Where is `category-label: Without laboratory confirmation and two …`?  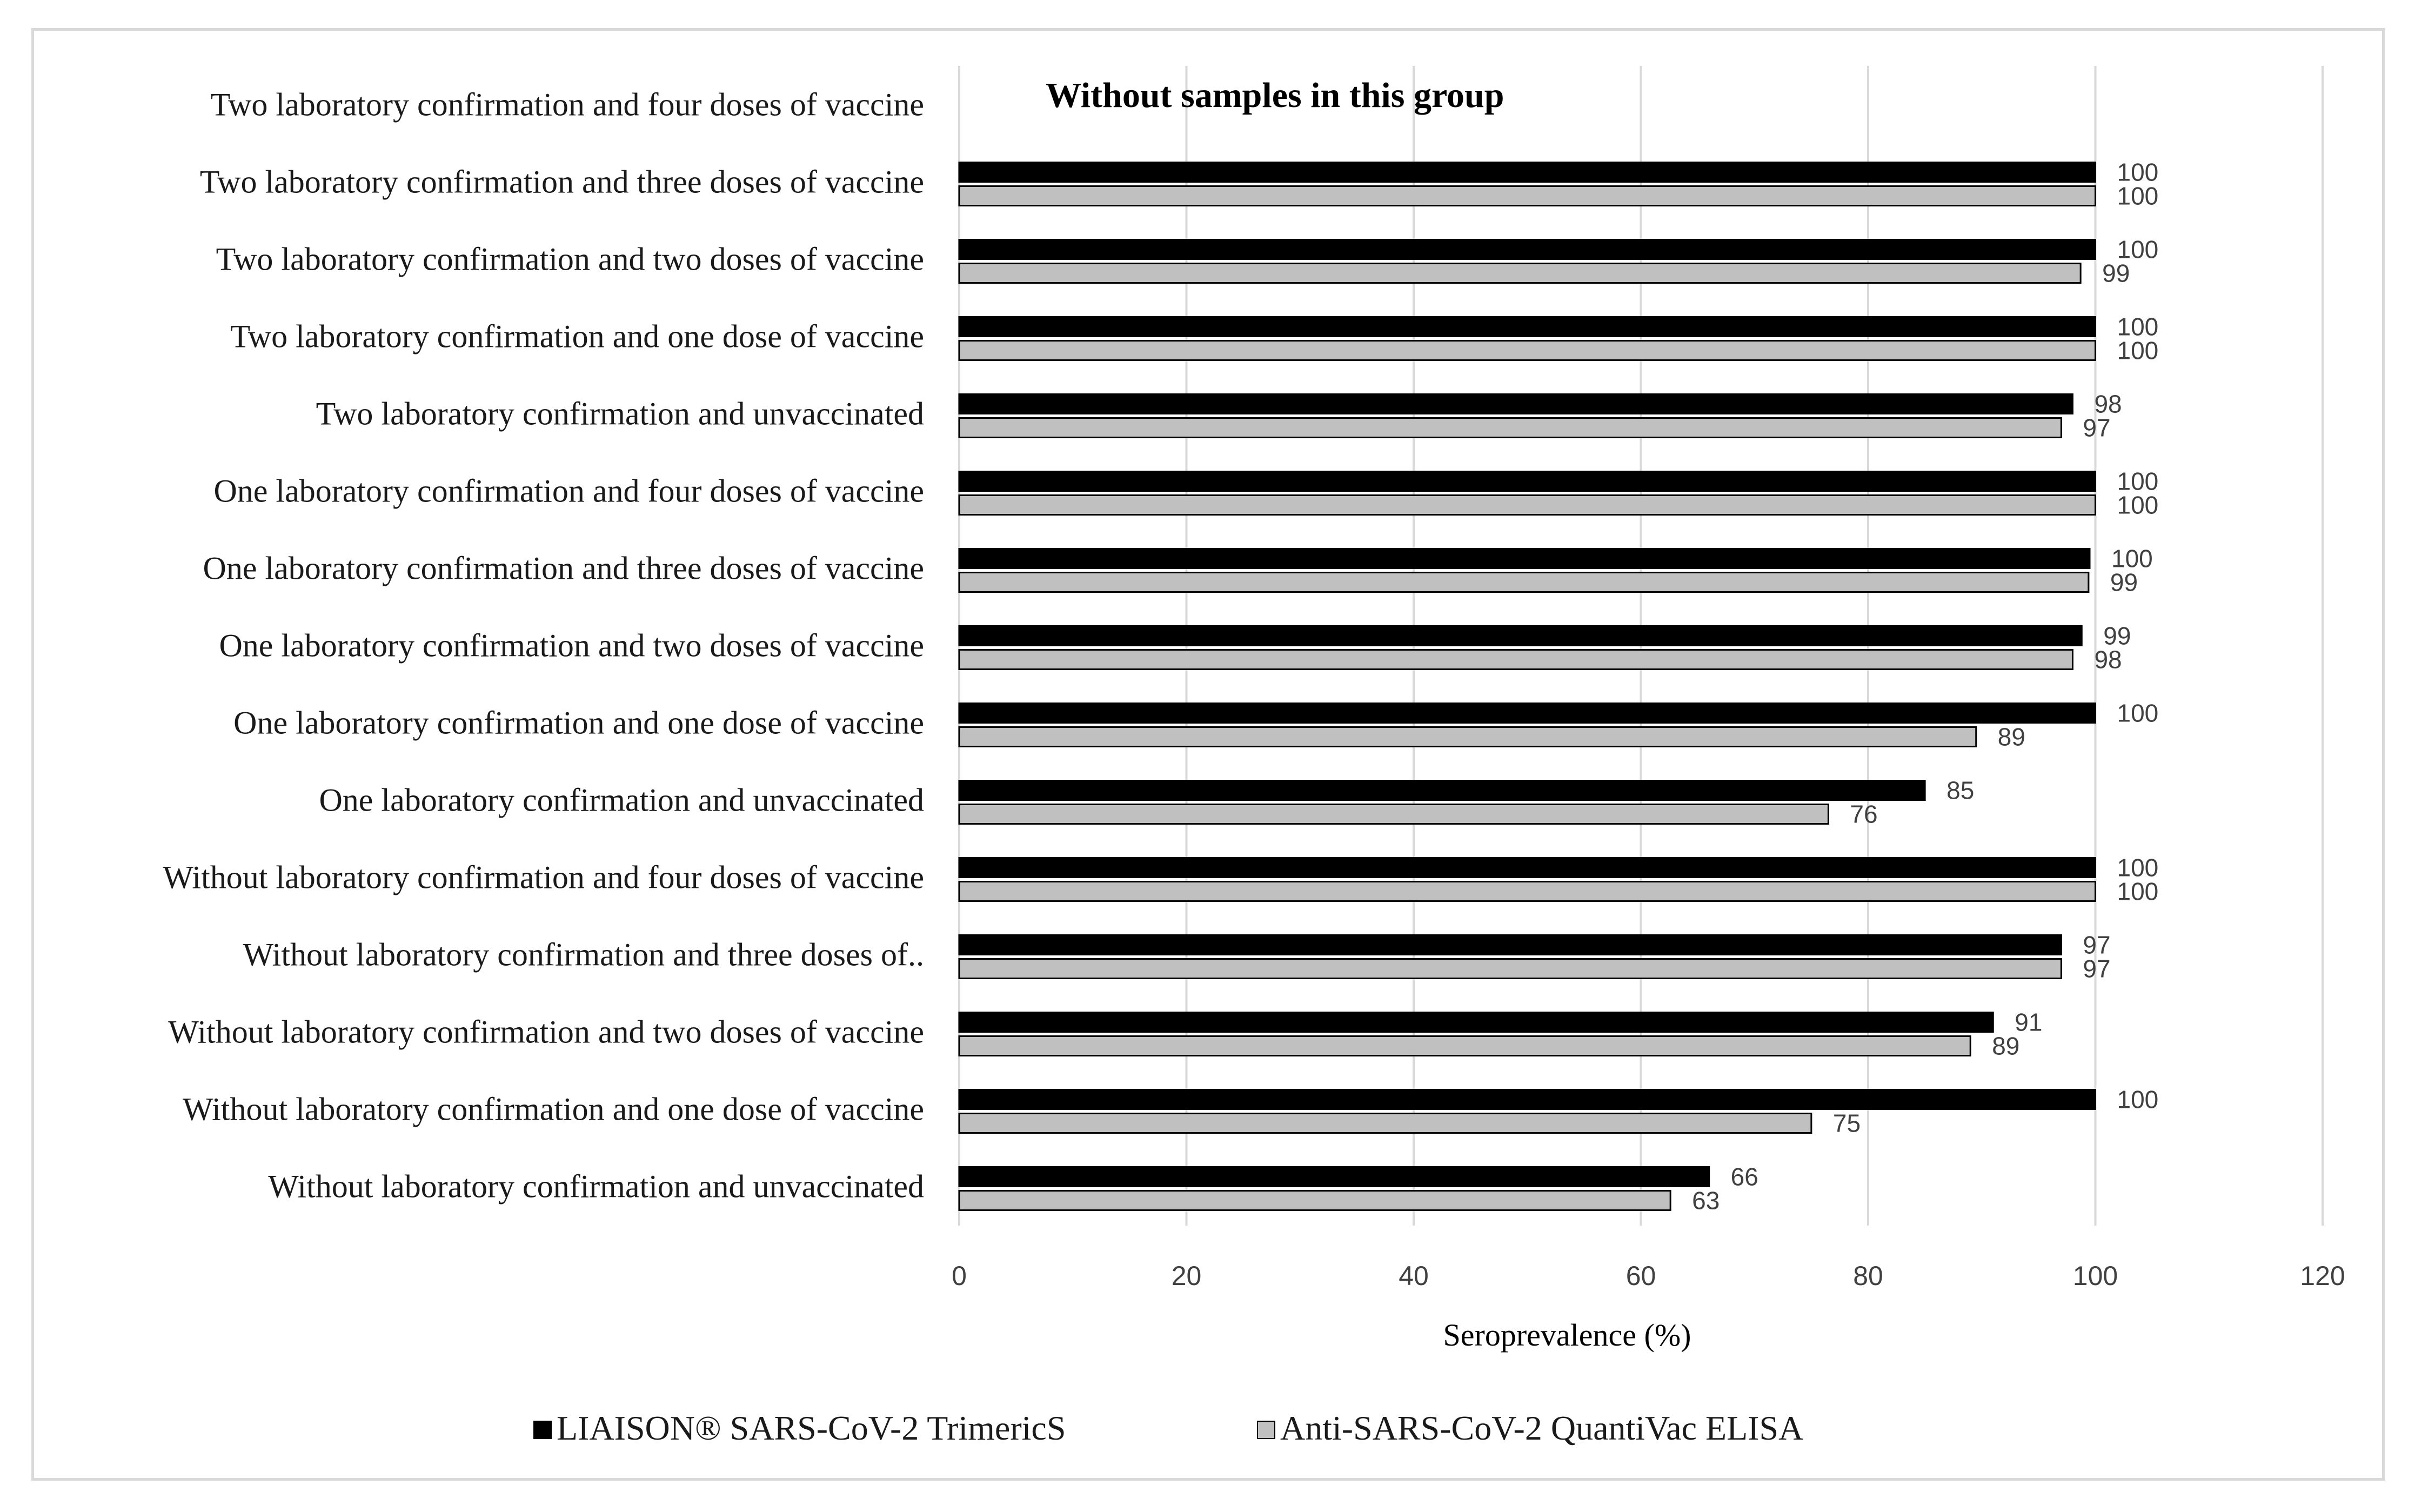 category-label: Without laboratory confirmation and two … is located at coordinates (546, 1032).